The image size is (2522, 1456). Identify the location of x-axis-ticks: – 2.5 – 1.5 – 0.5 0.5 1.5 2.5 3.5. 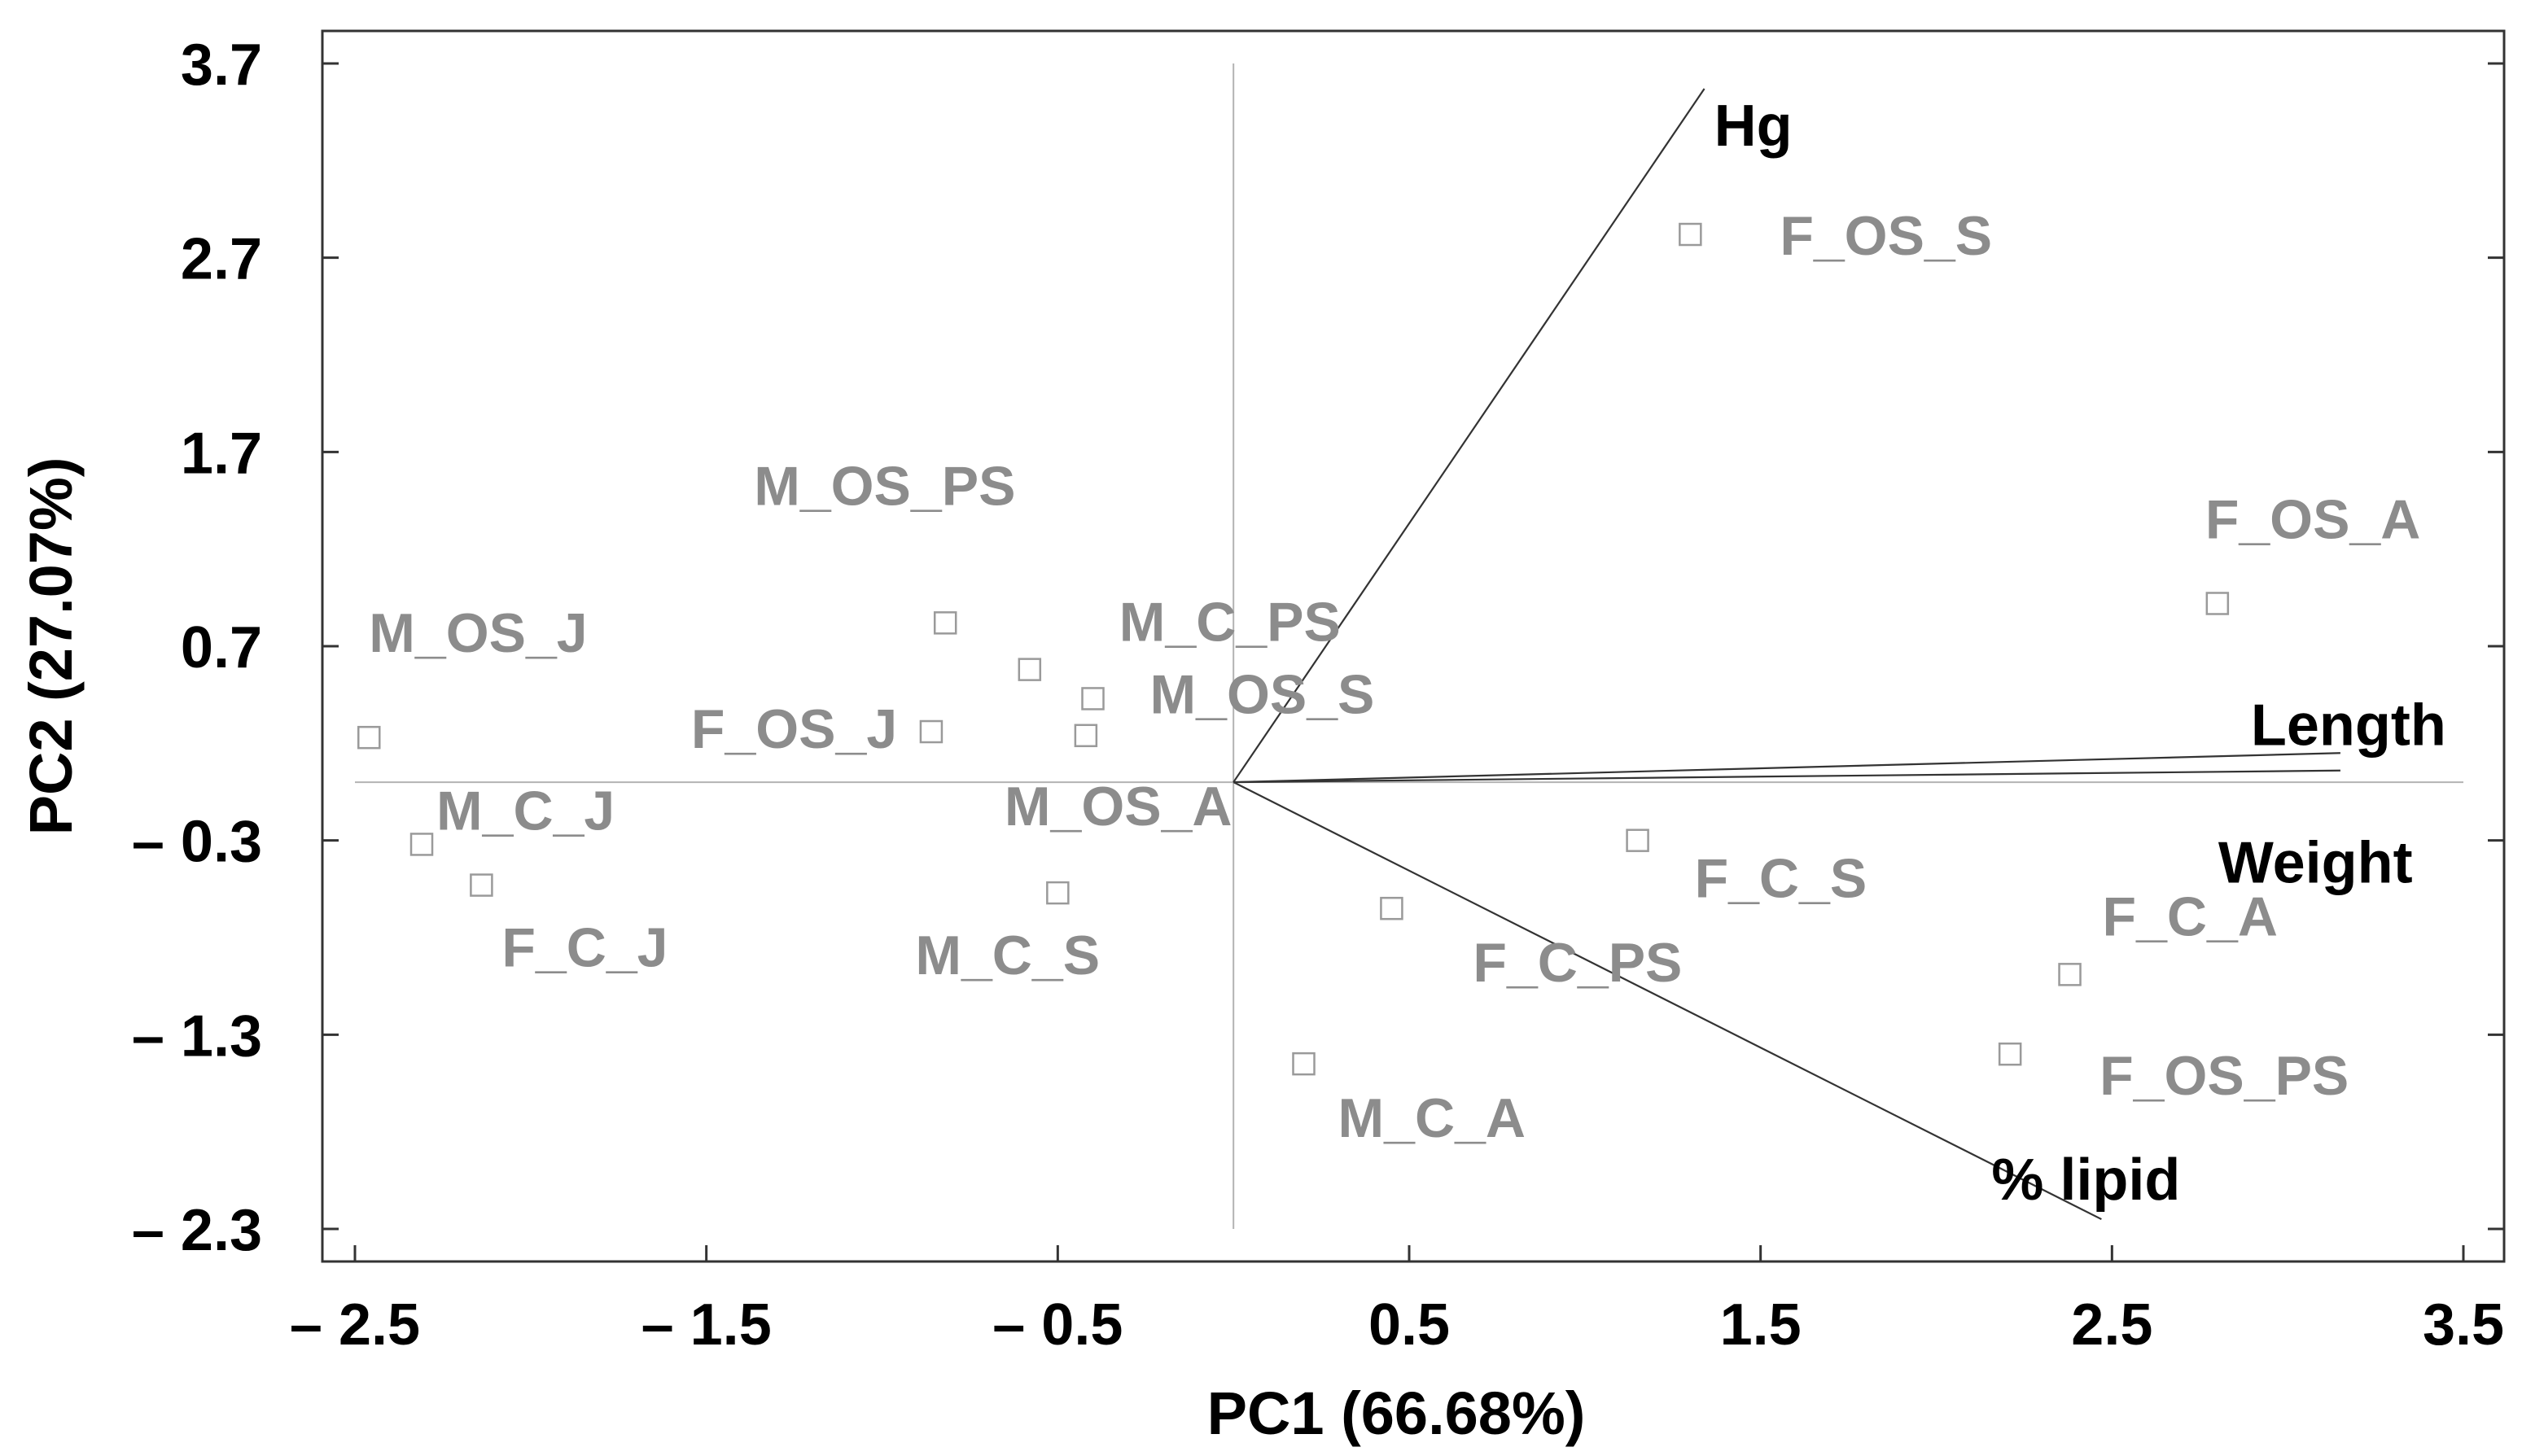
(1397, 1301).